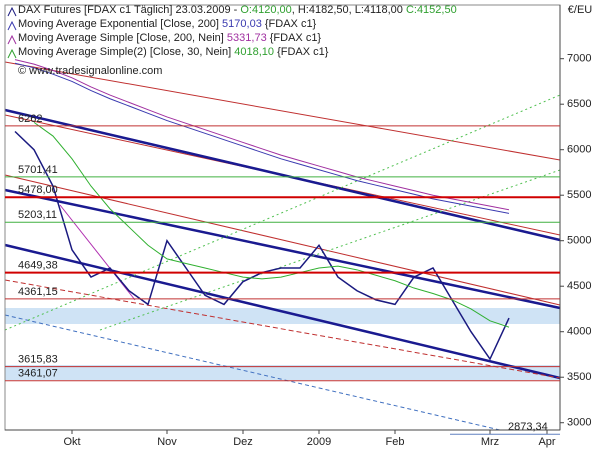 Image resolution: width=601 pixels, height=457 pixels. I want to click on level-label: 3615,83, so click(38, 360).